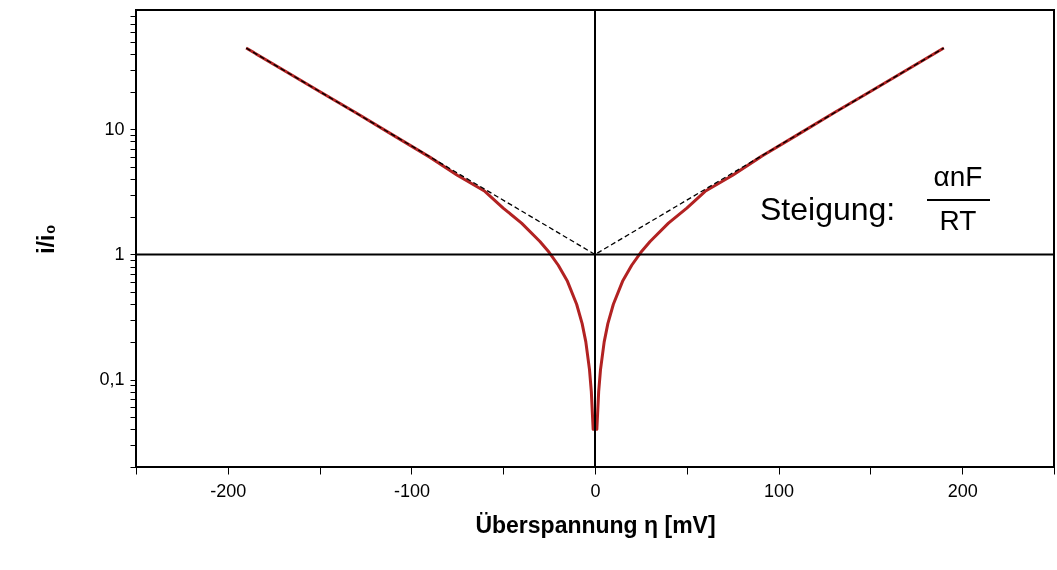 The height and width of the screenshot is (570, 1057). I want to click on y-axis-title: i/i₀, so click(46, 239).